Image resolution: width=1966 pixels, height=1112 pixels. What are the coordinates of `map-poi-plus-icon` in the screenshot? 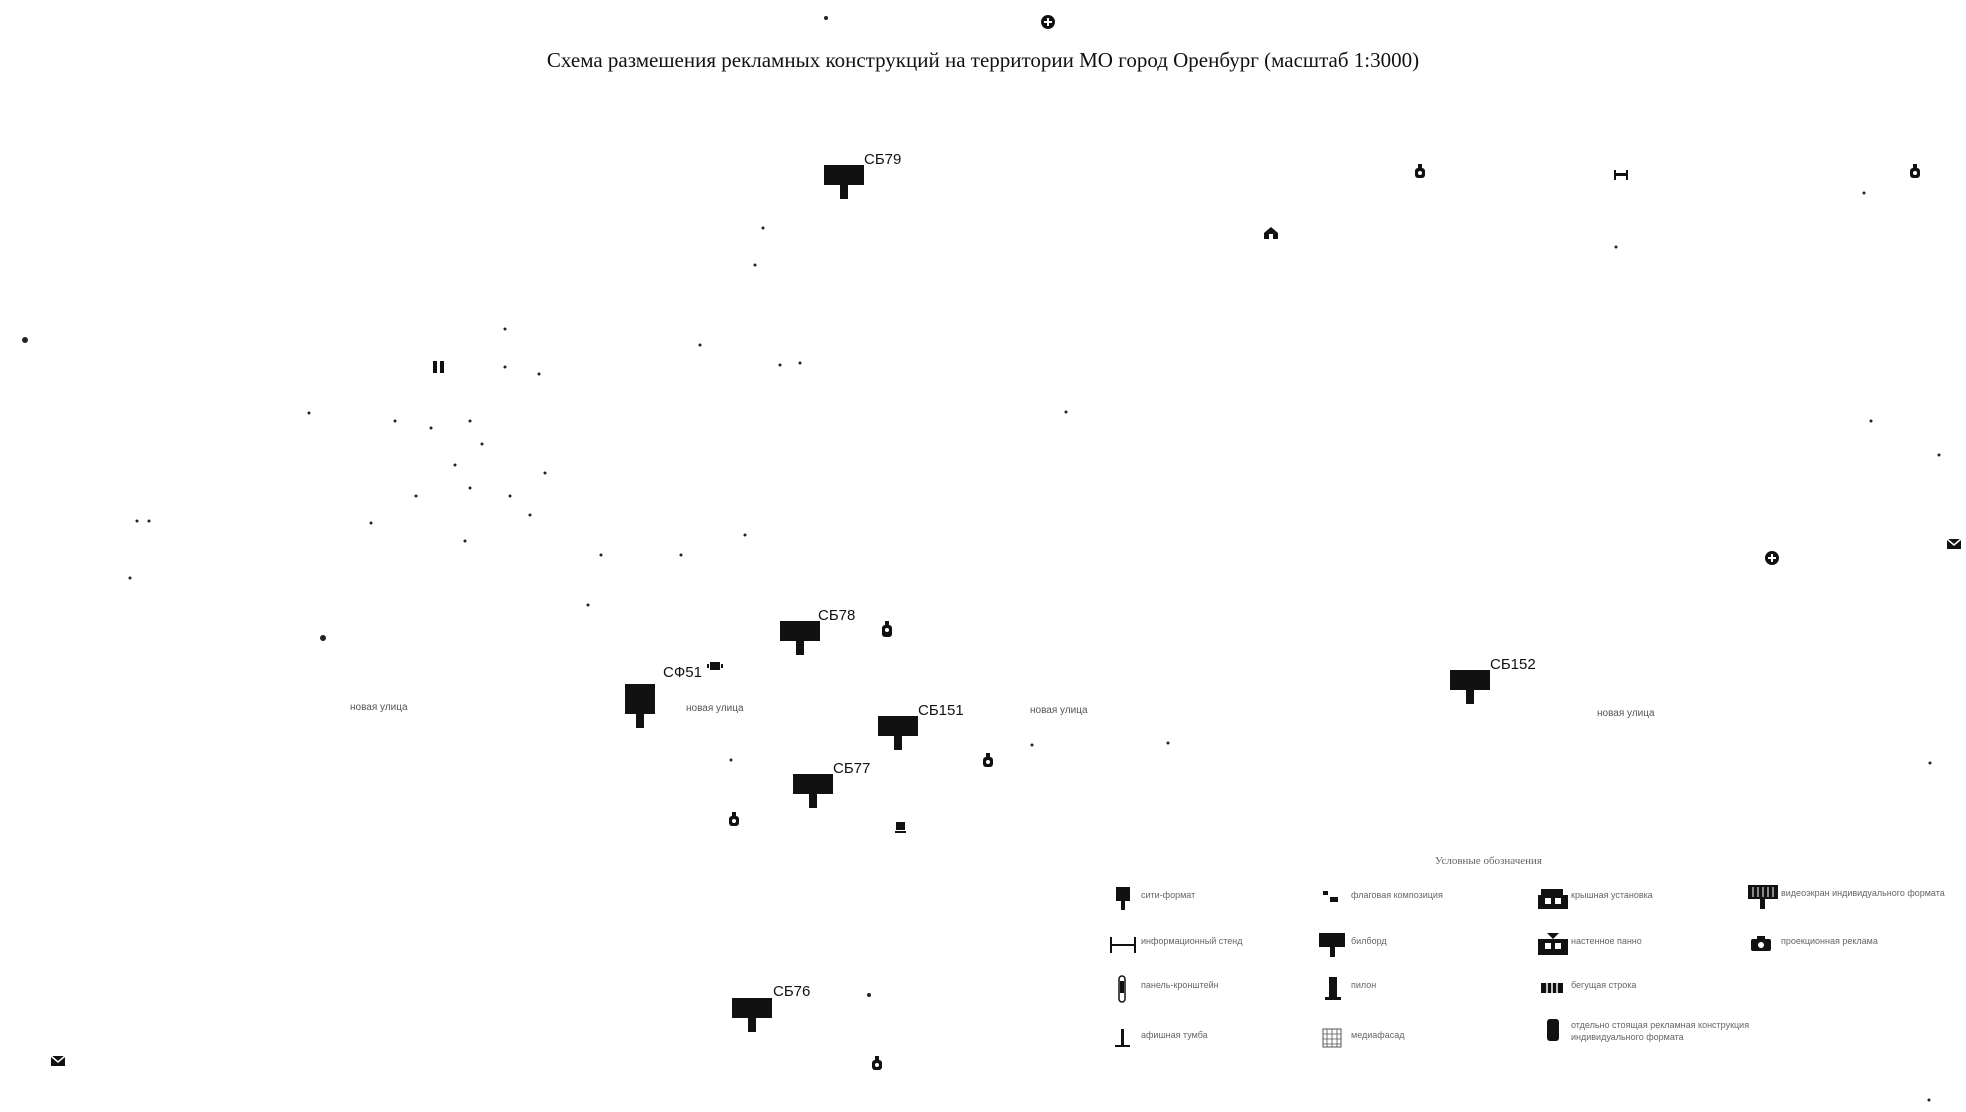 It's located at (1048, 22).